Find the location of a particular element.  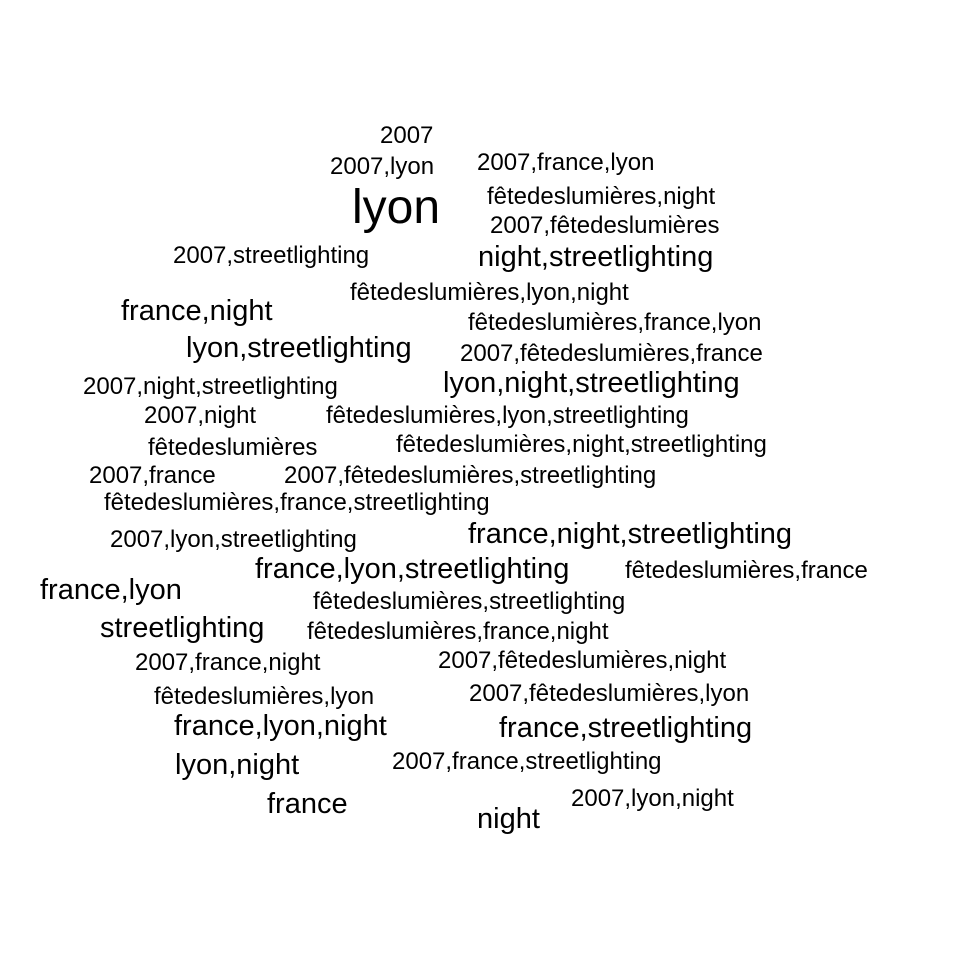

word: france,streetlighting is located at coordinates (626, 728).